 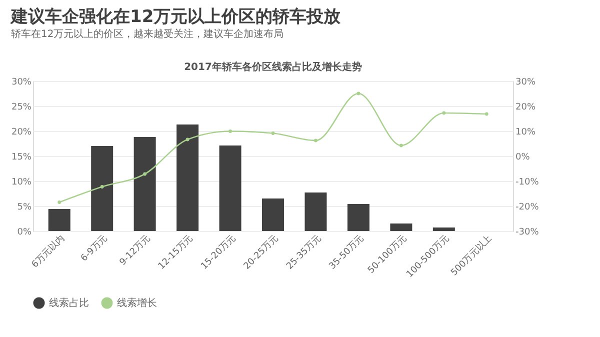 What do you see at coordinates (24, 207) in the screenshot?
I see `y-tick-label: 5%` at bounding box center [24, 207].